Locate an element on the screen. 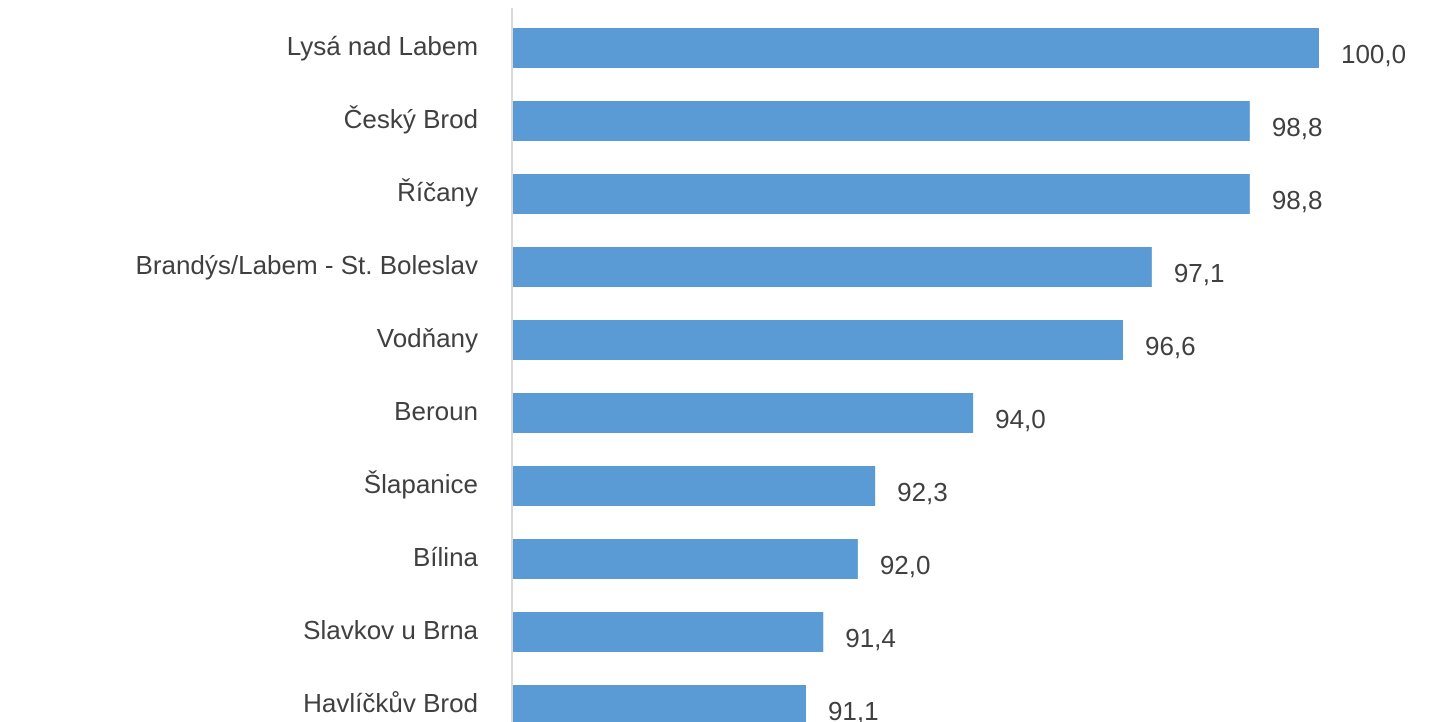 The width and height of the screenshot is (1434, 722). value-label: 94,0 is located at coordinates (1020, 419).